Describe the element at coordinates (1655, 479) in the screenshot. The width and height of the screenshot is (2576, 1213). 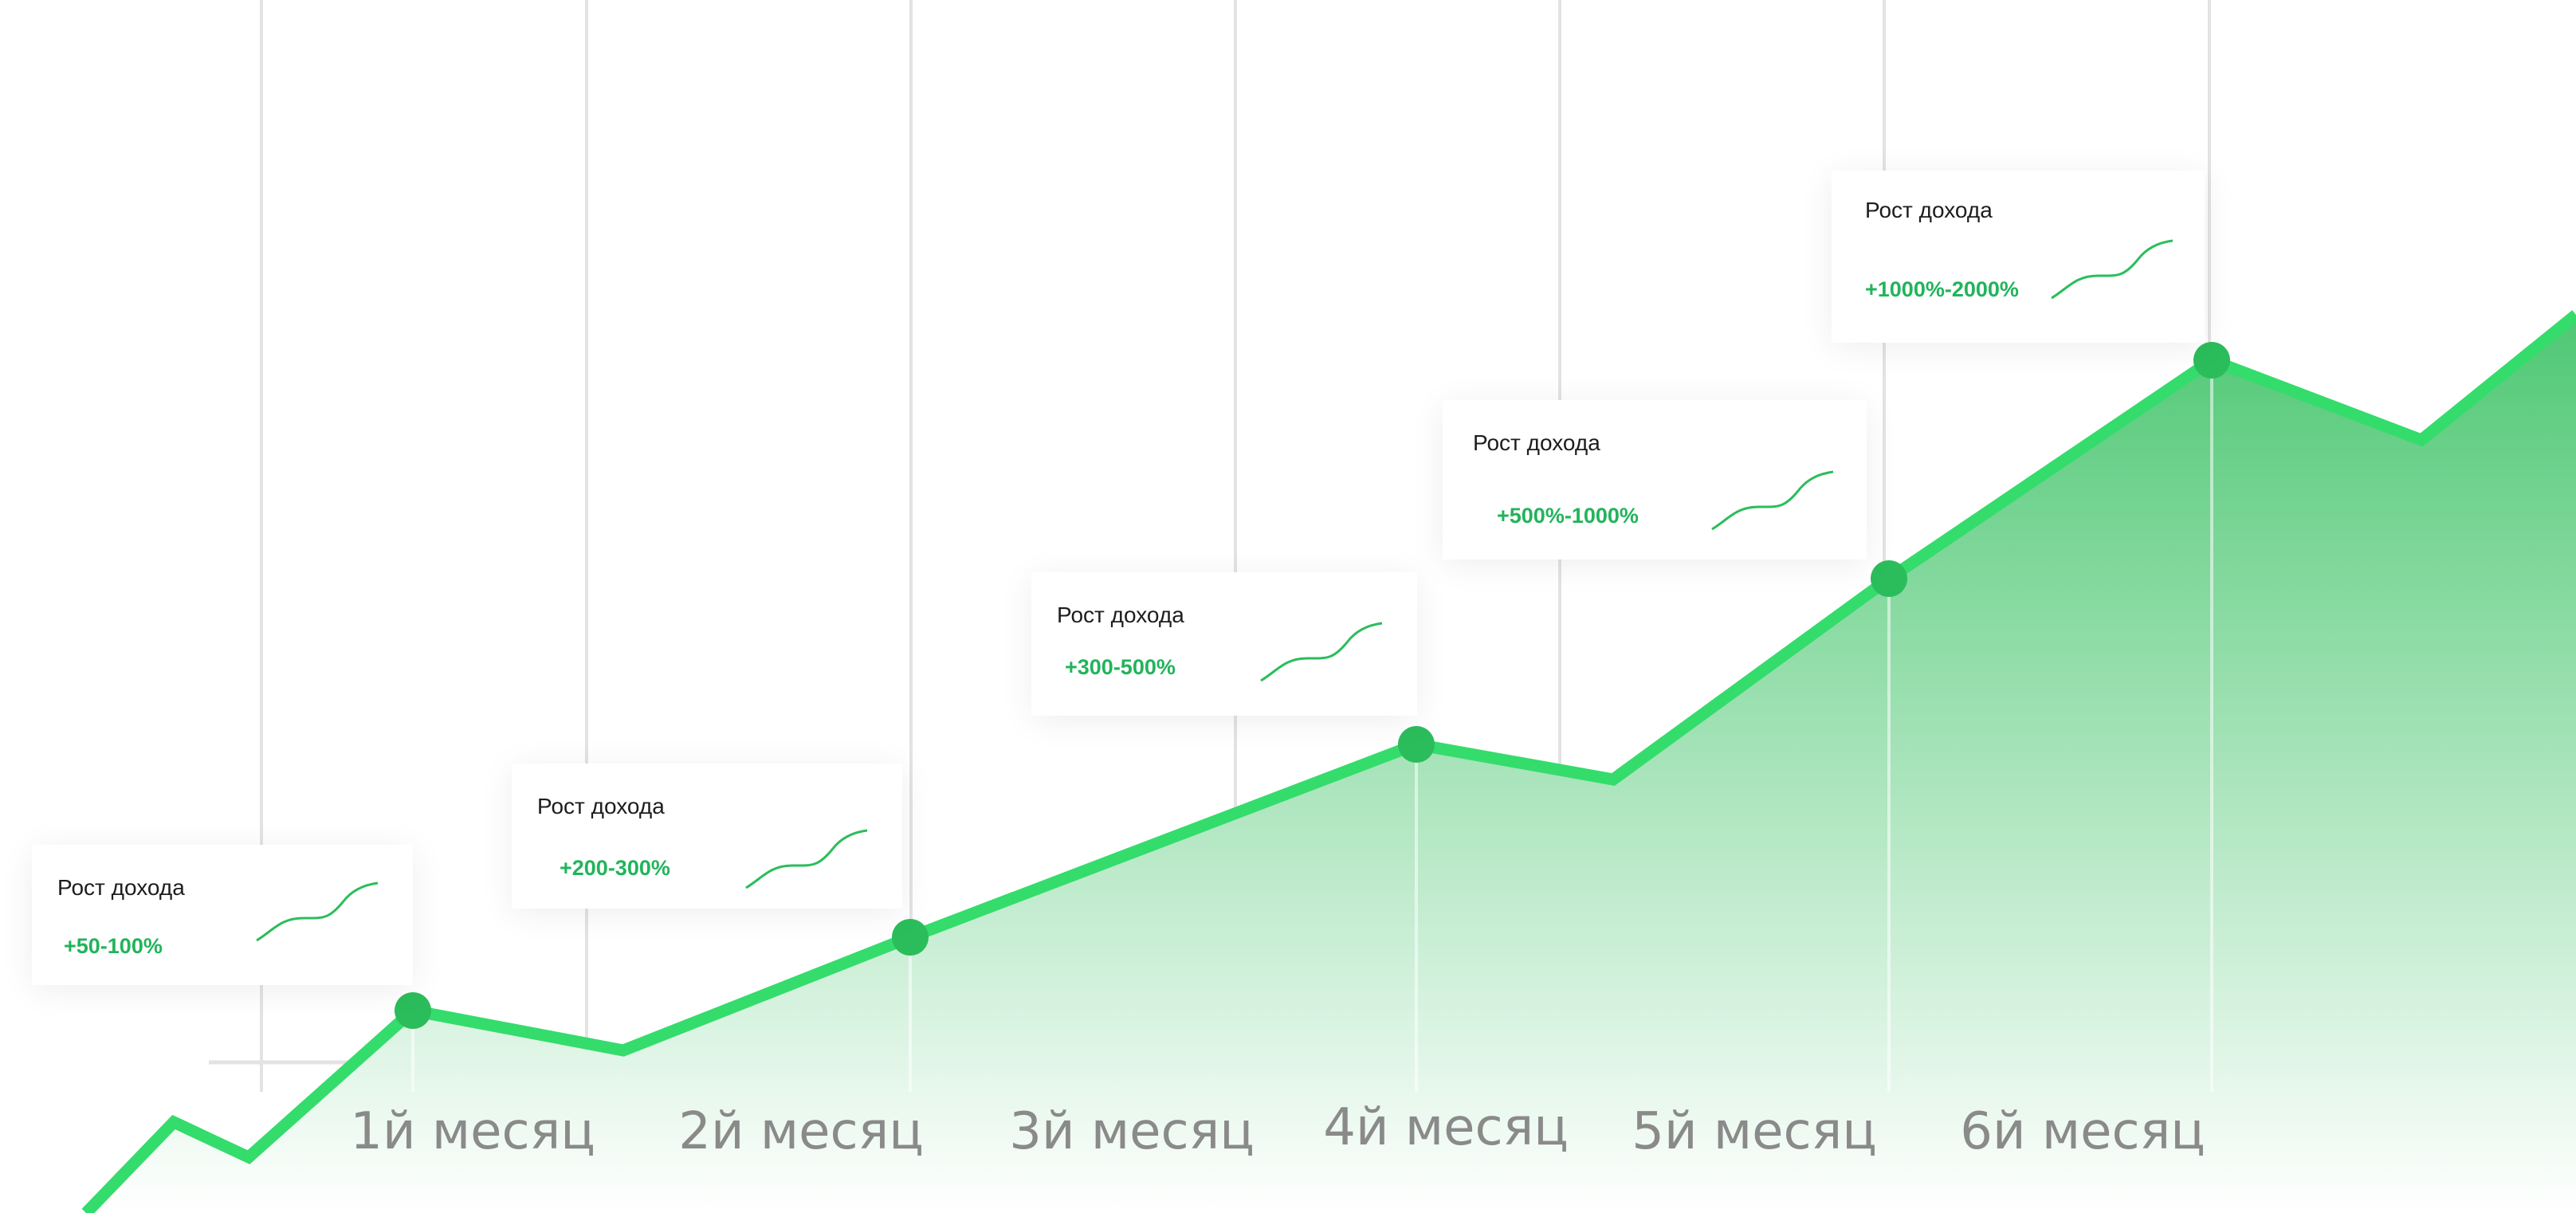
I see `callout-card-4: Рост дохода +500%-1000%` at that location.